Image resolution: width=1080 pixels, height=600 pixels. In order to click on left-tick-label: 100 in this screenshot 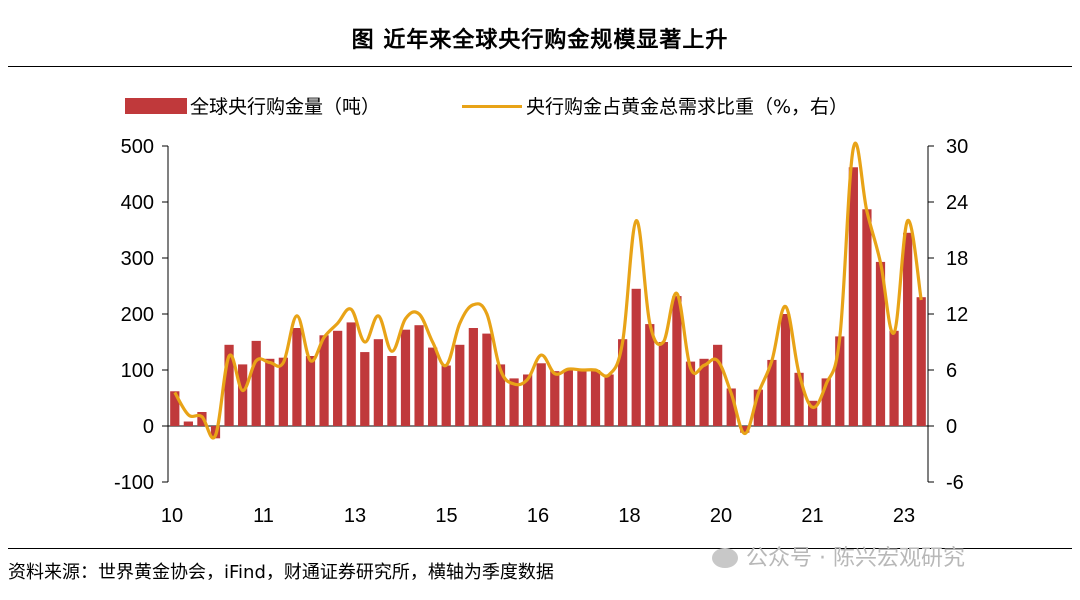, I will do `click(137, 371)`.